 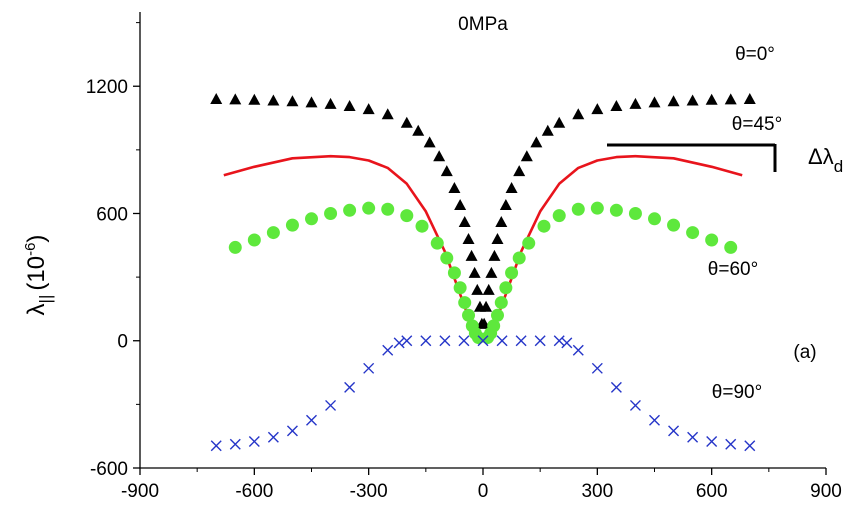 I want to click on delta-lambda-bracket, so click(x=692, y=157).